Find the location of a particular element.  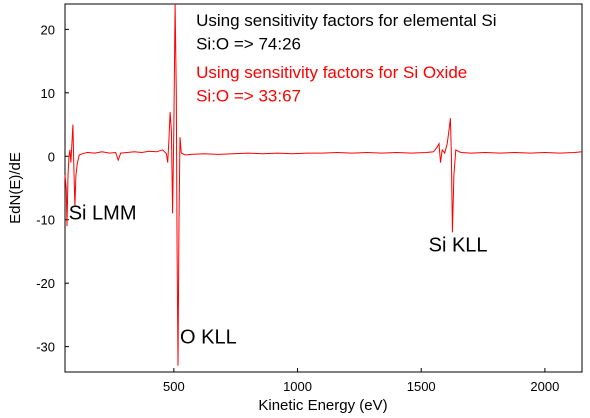

annotation-text: Si:O => 74:26 is located at coordinates (248, 44).